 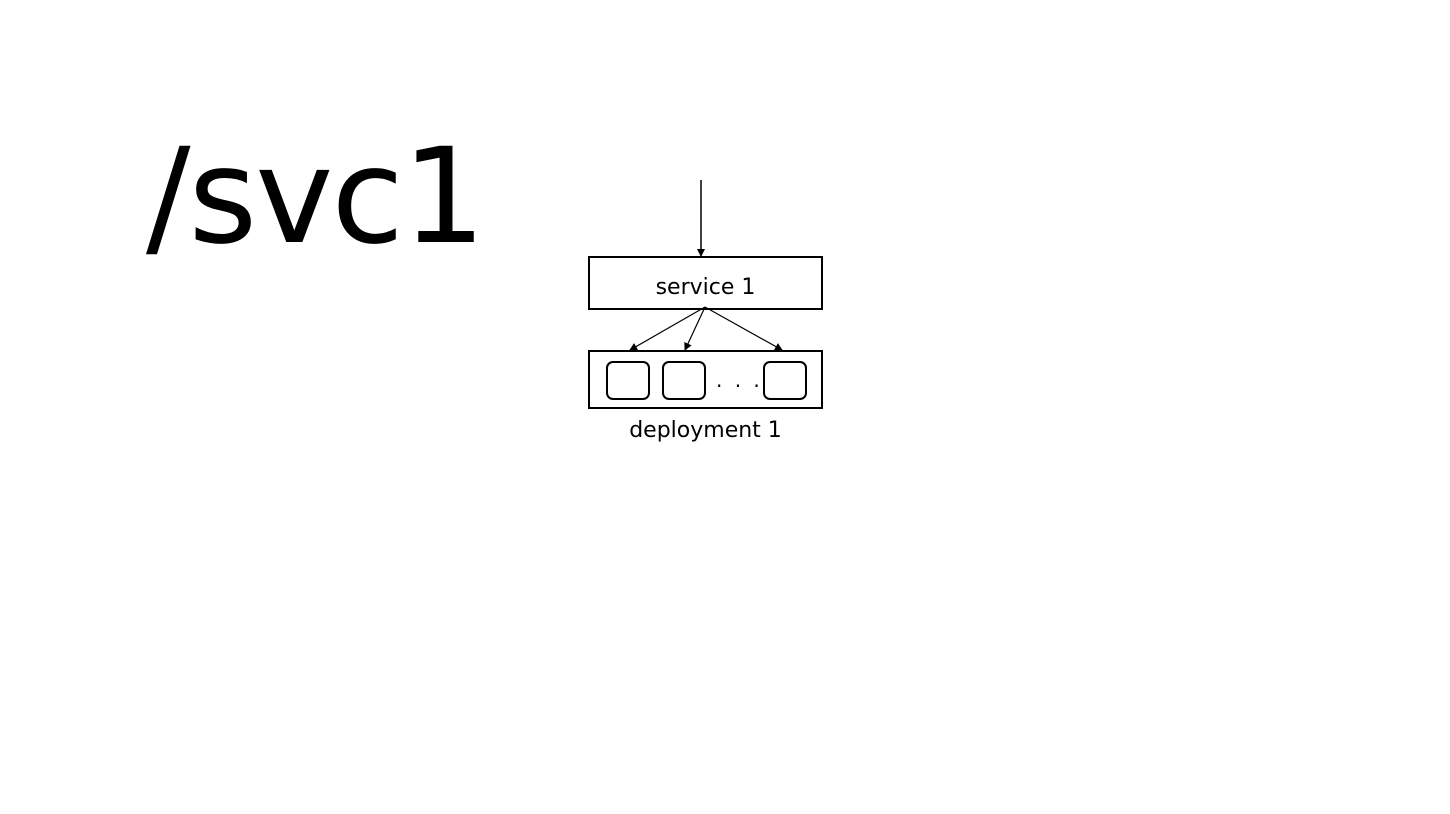 What do you see at coordinates (316, 197) in the screenshot?
I see `path-title: /svc1` at bounding box center [316, 197].